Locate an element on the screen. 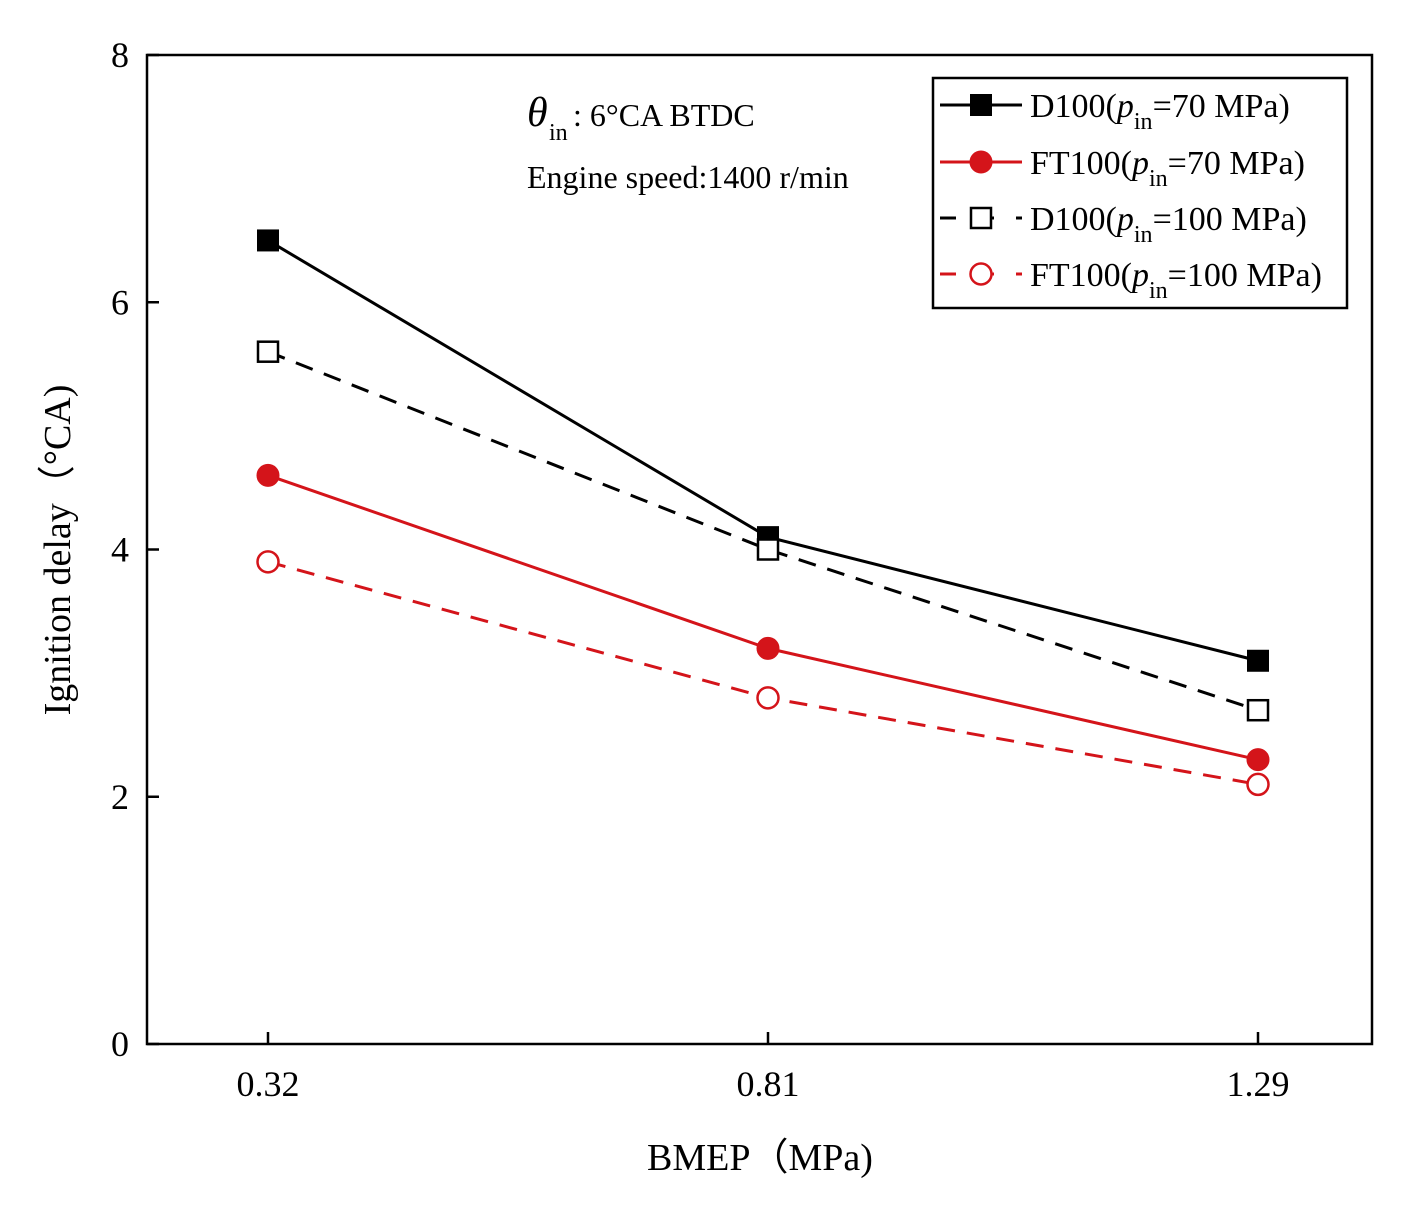  series-3-point-0.81 is located at coordinates (768, 549).